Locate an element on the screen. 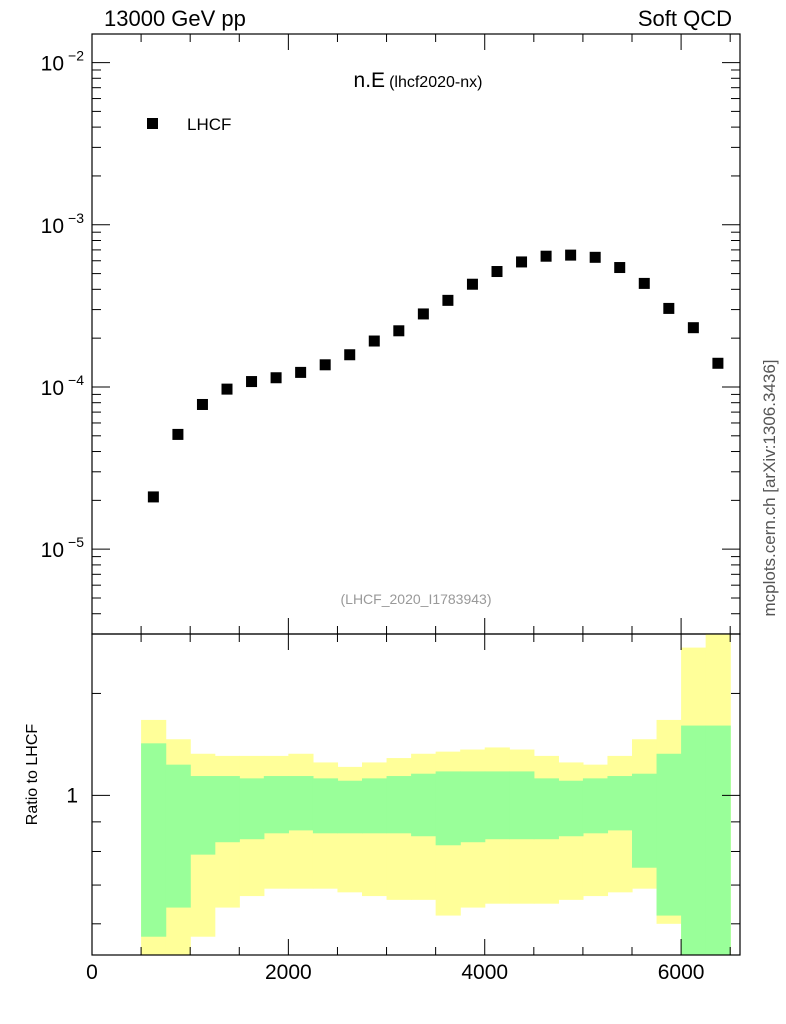 The height and width of the screenshot is (1024, 786). header-energy-label: 13000 GeV pp is located at coordinates (175, 18).